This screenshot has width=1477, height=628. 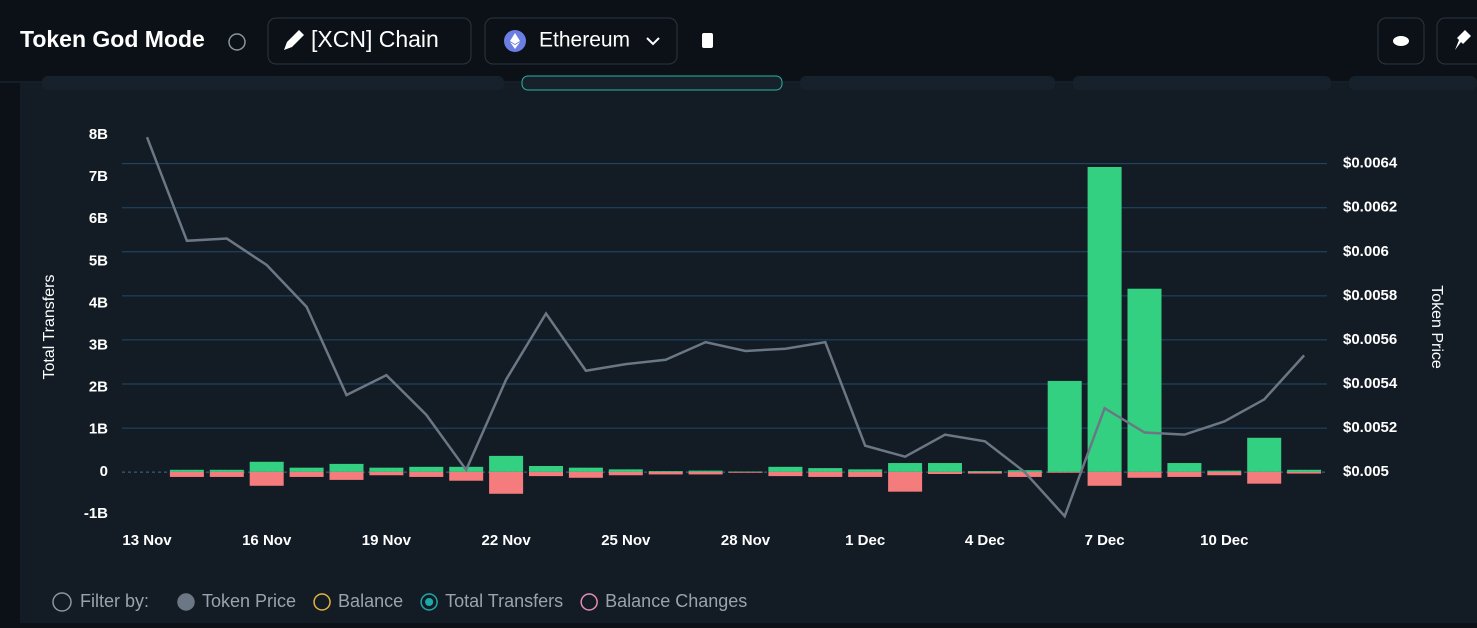 What do you see at coordinates (147, 540) in the screenshot?
I see `x-tick-label: 13 Nov` at bounding box center [147, 540].